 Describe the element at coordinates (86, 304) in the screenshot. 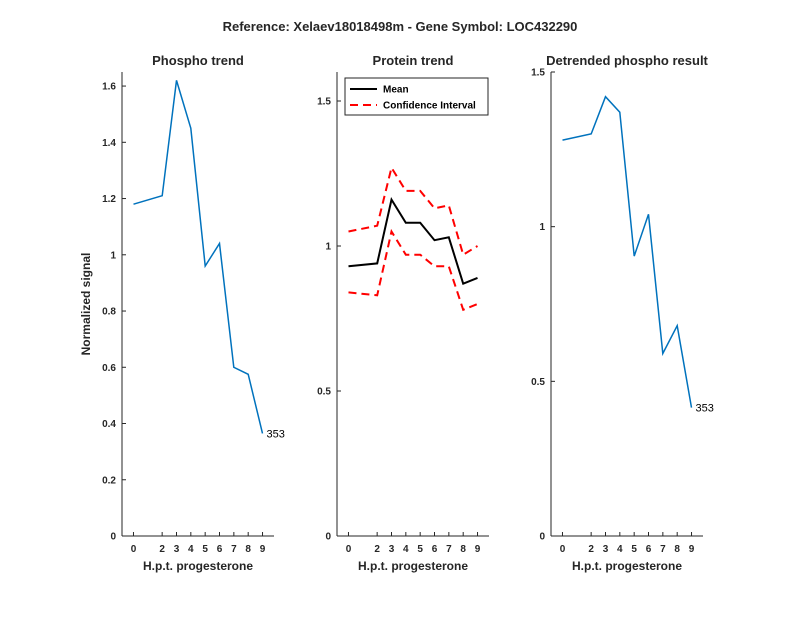

I see `phospho-trend-ylabel: Normalized signal` at that location.